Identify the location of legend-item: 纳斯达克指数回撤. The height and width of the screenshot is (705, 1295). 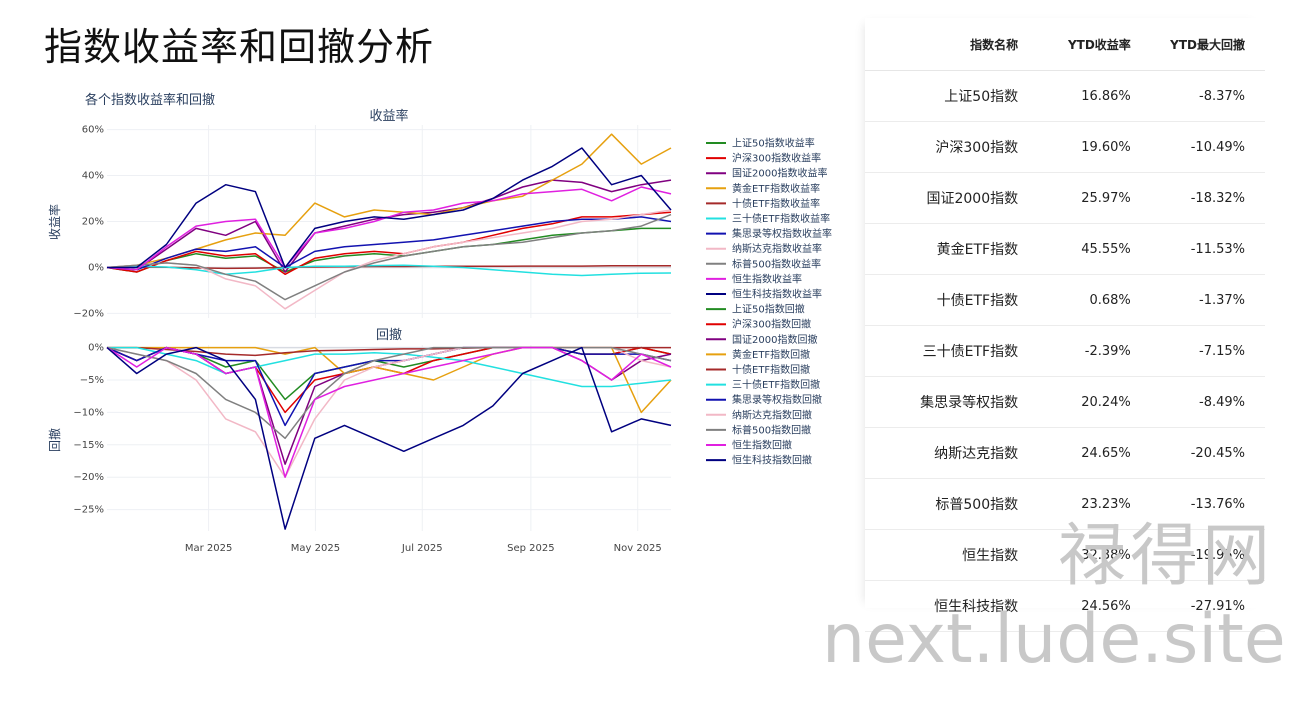
(772, 414).